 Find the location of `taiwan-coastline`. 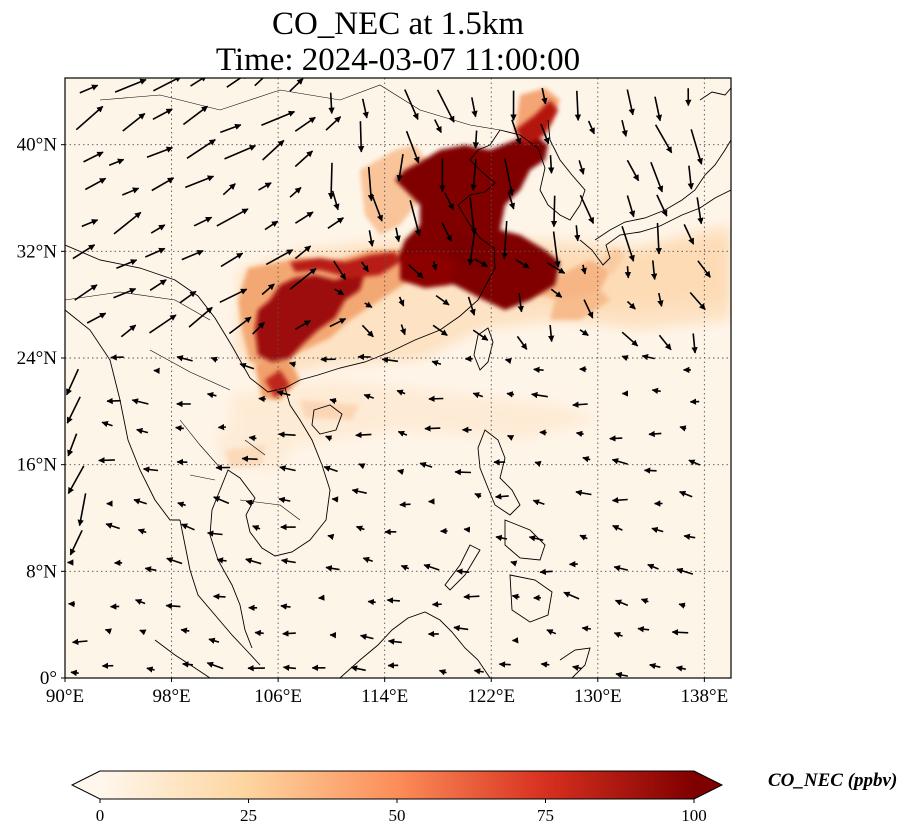

taiwan-coastline is located at coordinates (483, 349).